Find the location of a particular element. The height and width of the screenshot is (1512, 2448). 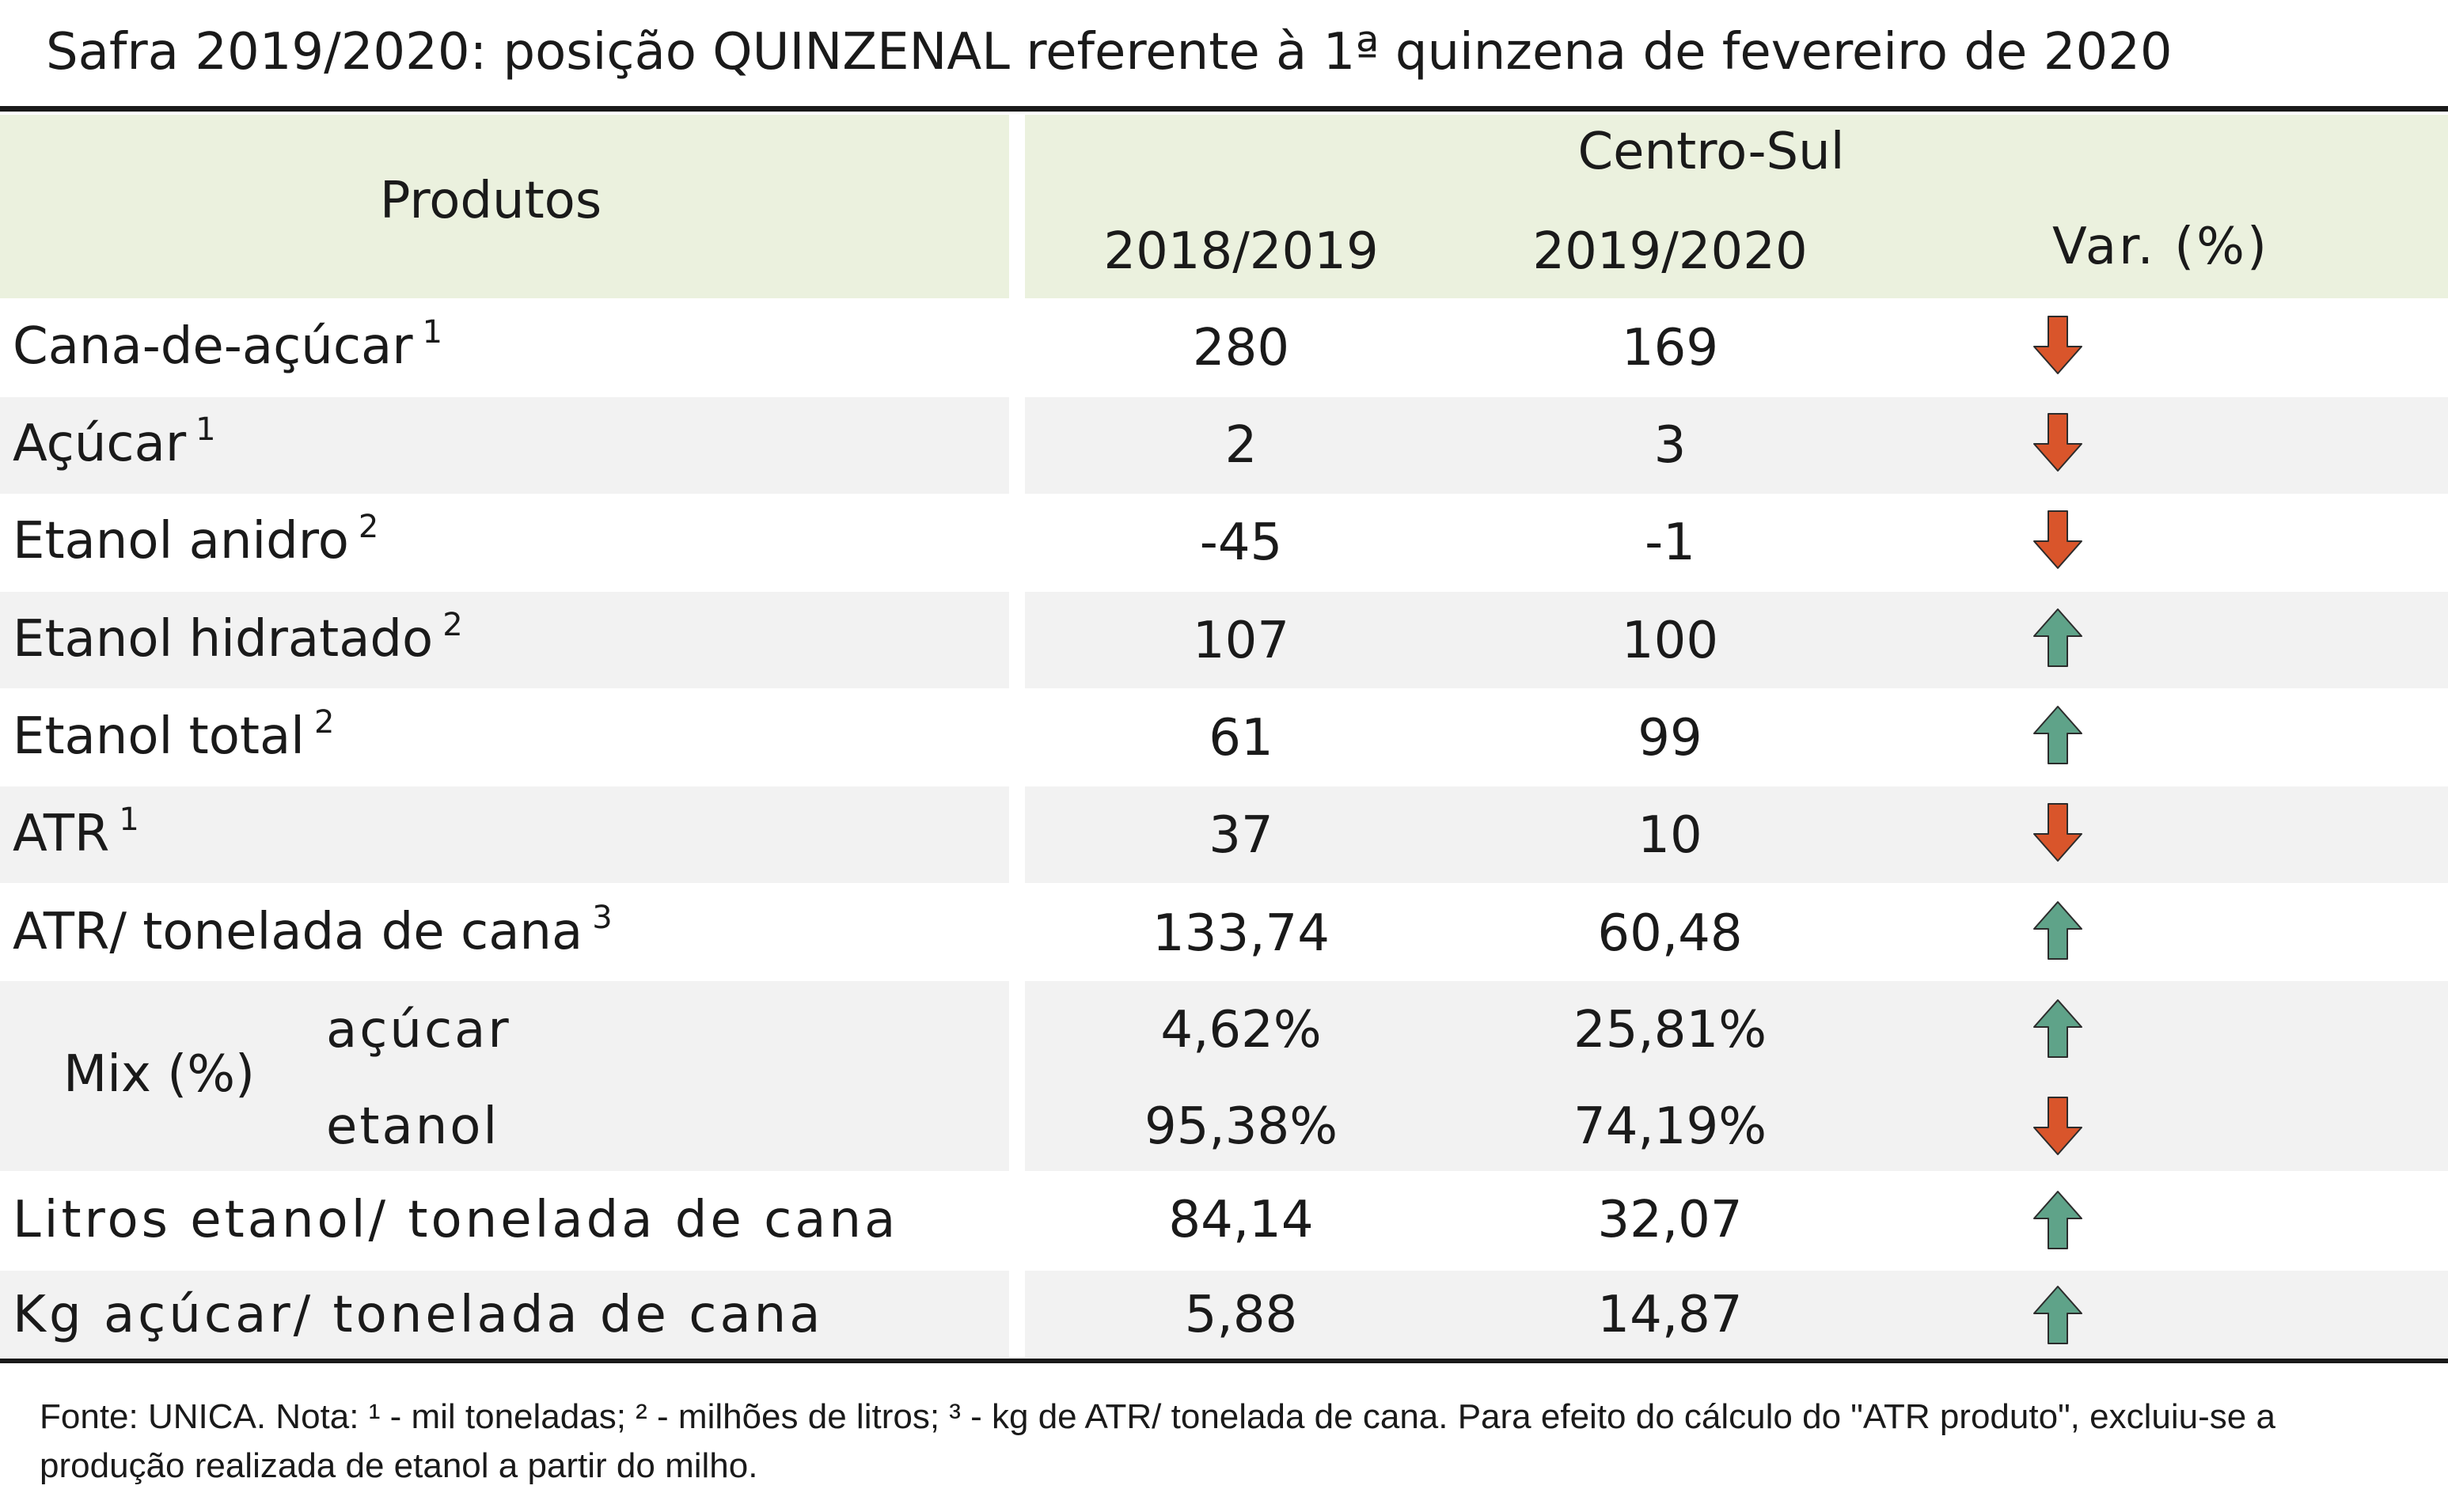

mix-etanol-2019-2020: 74,19% is located at coordinates (1670, 1126).